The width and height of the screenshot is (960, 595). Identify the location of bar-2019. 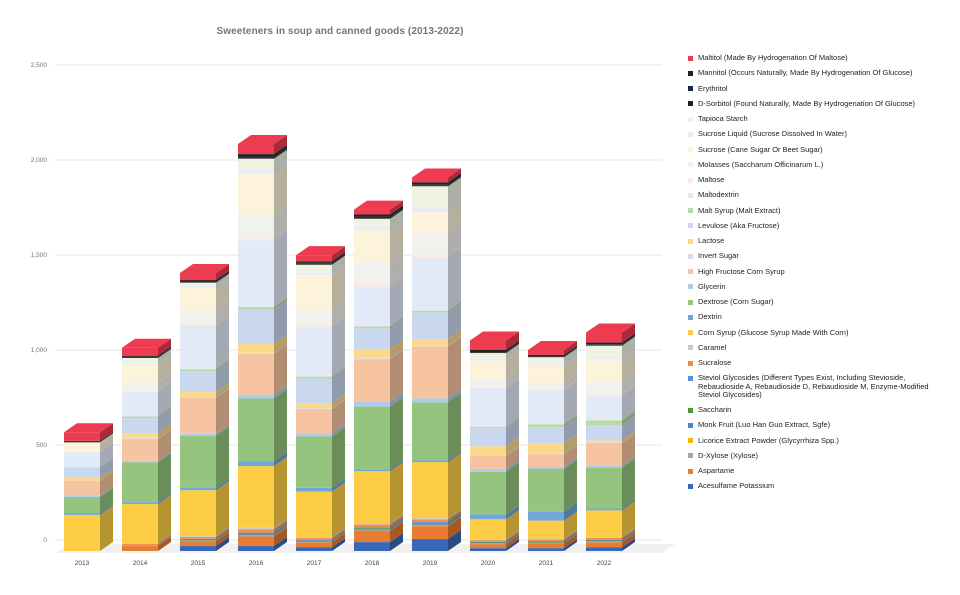
(436, 359).